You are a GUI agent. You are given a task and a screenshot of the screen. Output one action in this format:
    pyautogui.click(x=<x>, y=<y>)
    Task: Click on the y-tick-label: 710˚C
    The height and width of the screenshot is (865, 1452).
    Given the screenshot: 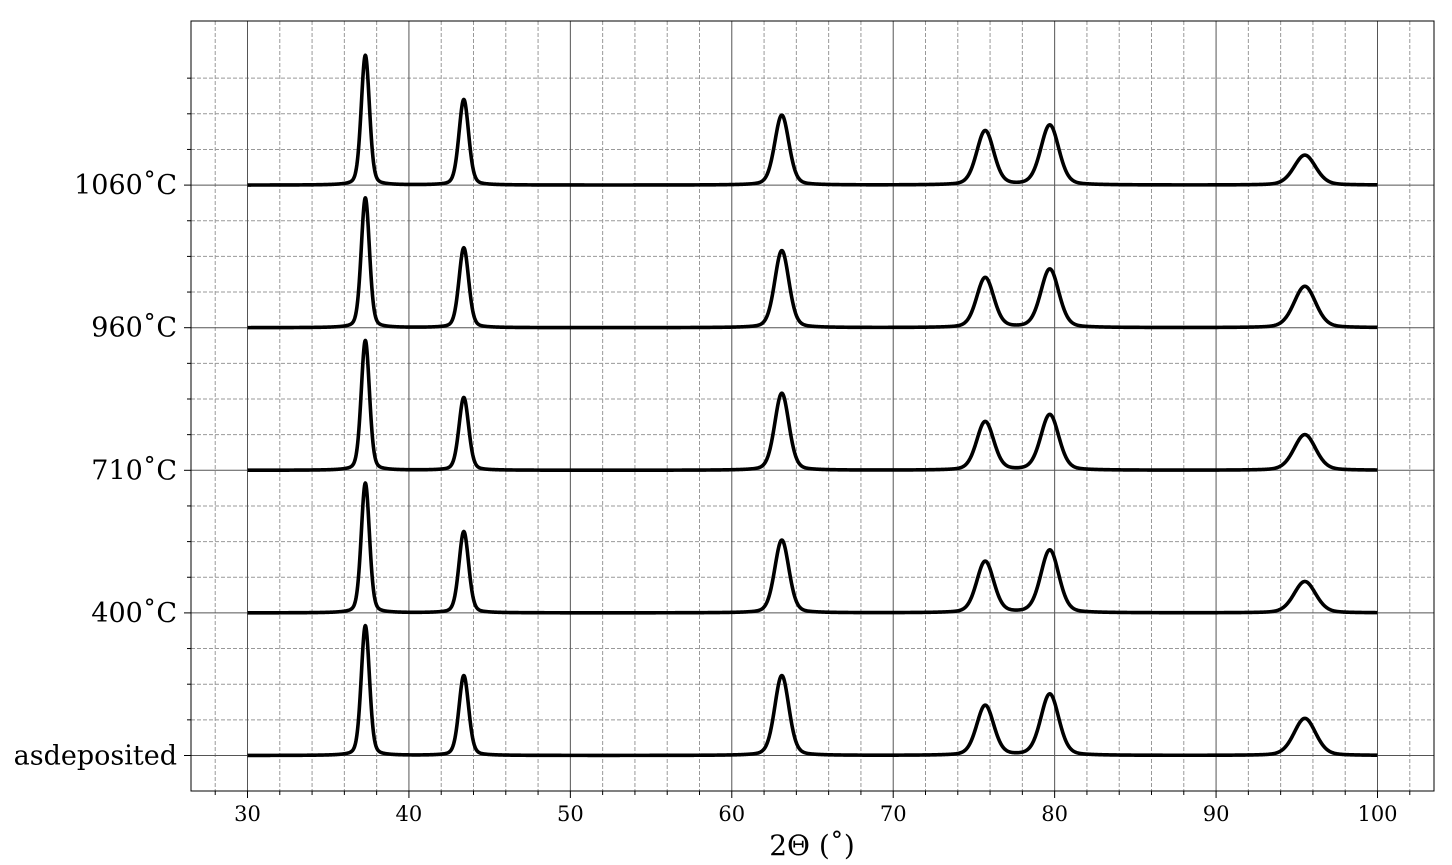 What is the action you would take?
    pyautogui.click(x=134, y=470)
    